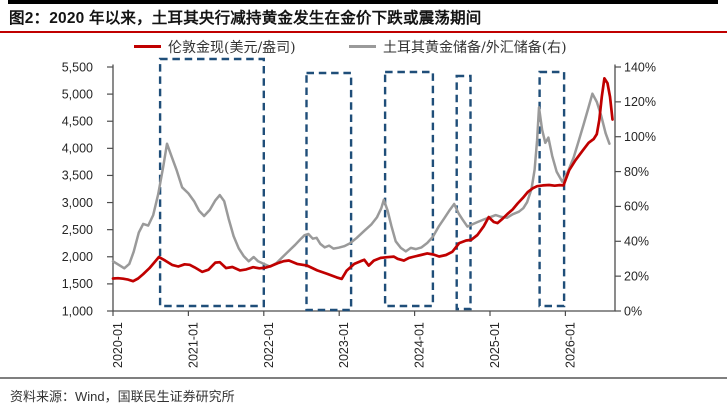  Describe the element at coordinates (640, 137) in the screenshot. I see `y-right-tick-label: 100%` at that location.